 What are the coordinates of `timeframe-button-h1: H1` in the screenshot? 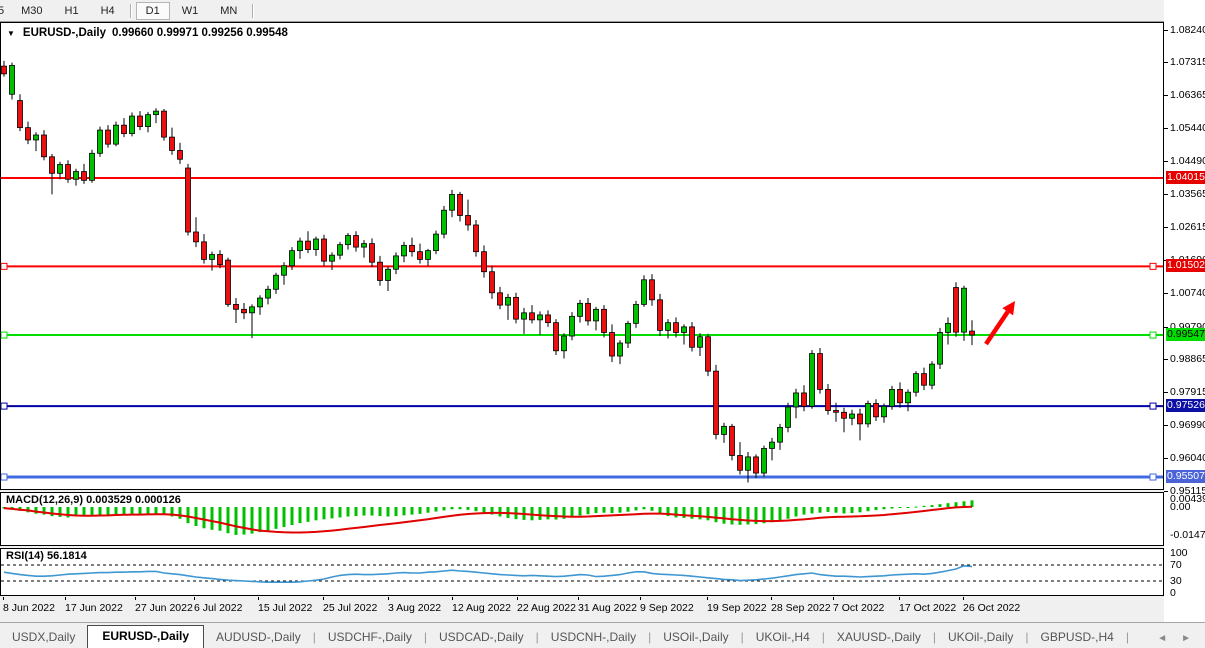 It's located at (71, 10).